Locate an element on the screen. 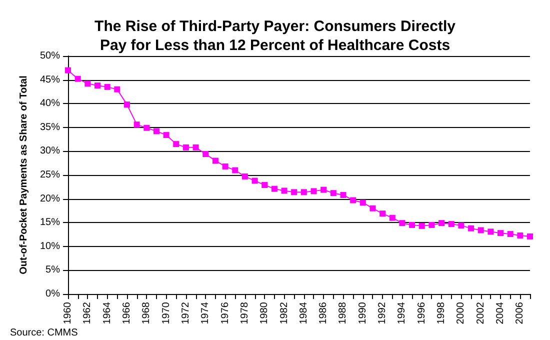  x-tick-label: 1984 is located at coordinates (304, 313).